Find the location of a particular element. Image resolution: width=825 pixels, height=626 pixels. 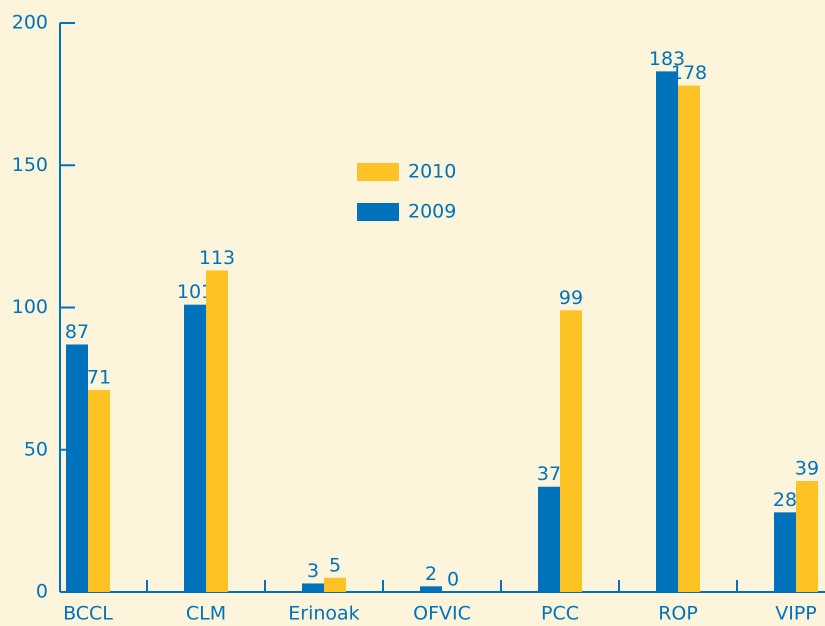

x-tick-label: PCC is located at coordinates (560, 614).